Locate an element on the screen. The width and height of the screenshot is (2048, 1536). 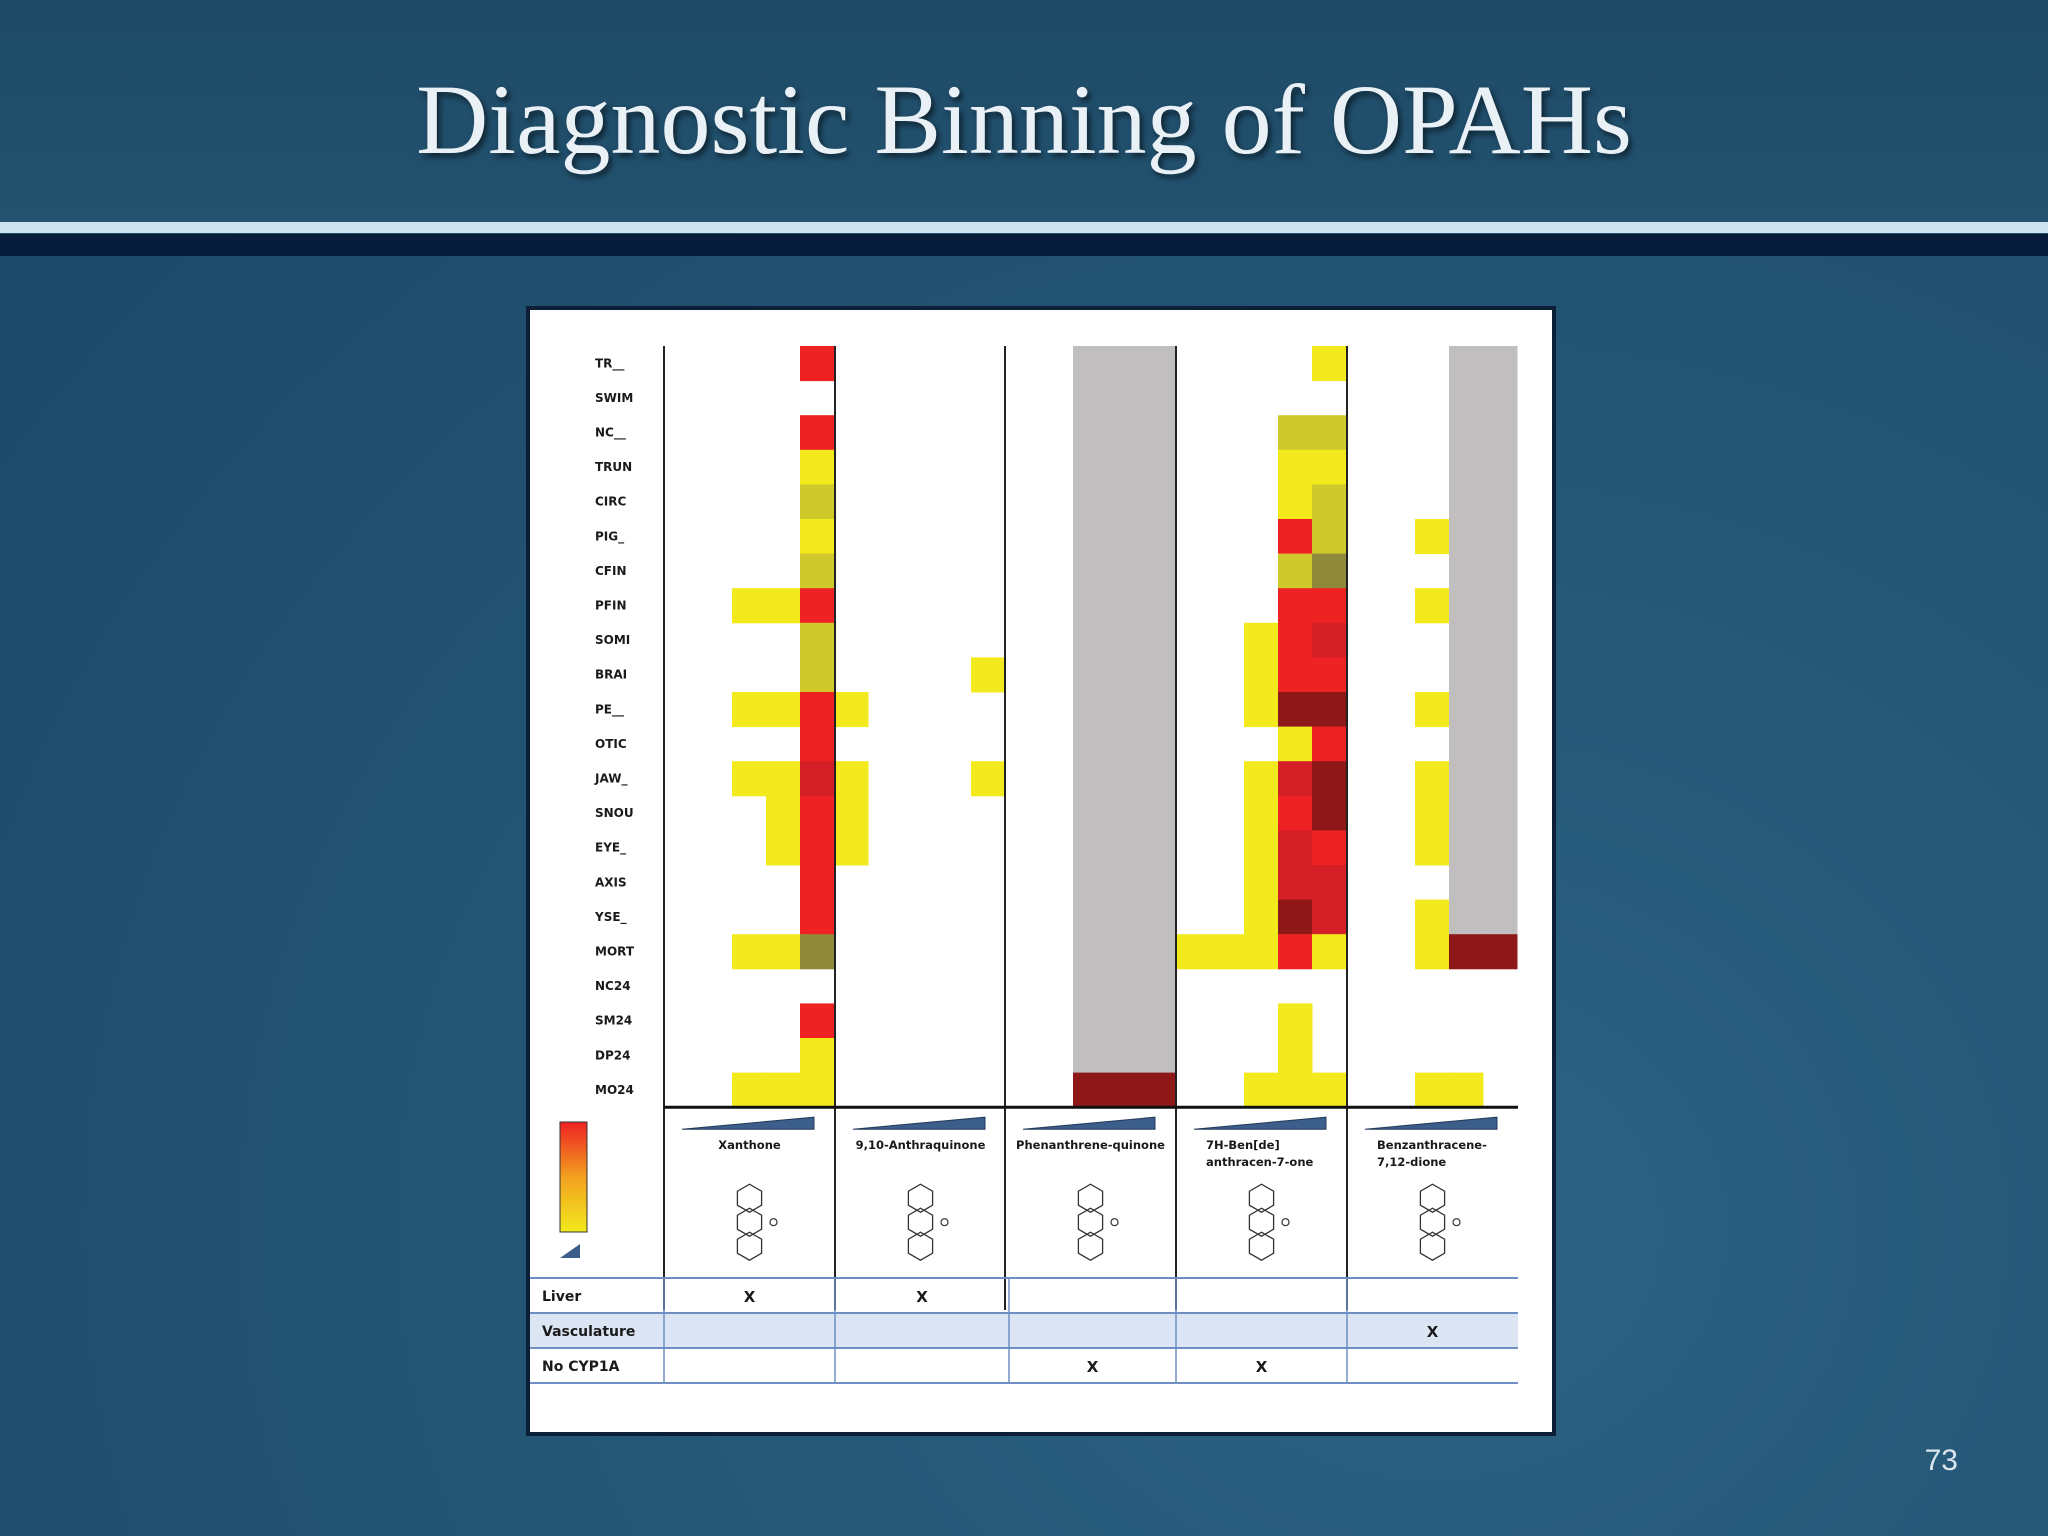
bin-row-shade is located at coordinates (1024, 1330).